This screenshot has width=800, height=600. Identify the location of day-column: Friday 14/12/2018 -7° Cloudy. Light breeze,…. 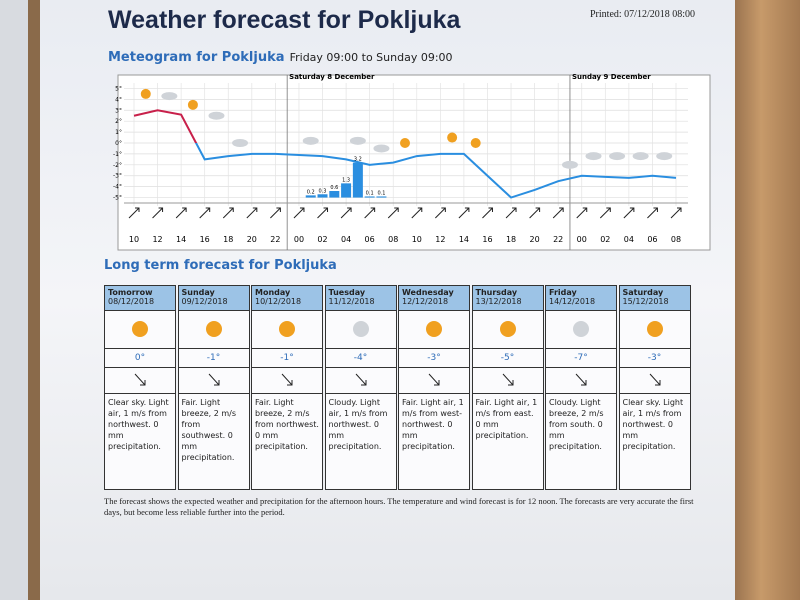
(581, 387).